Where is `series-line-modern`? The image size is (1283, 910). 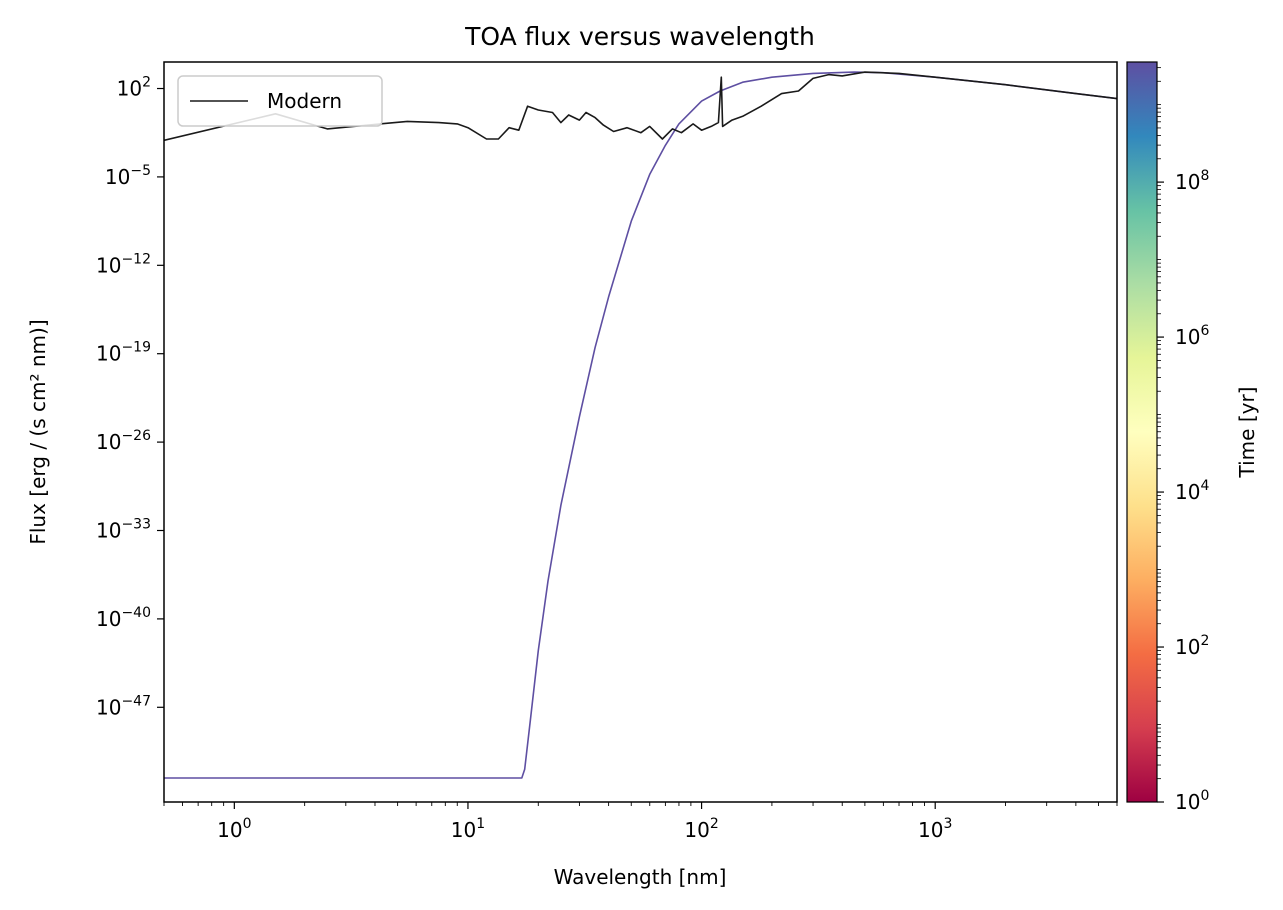 series-line-modern is located at coordinates (640, 106).